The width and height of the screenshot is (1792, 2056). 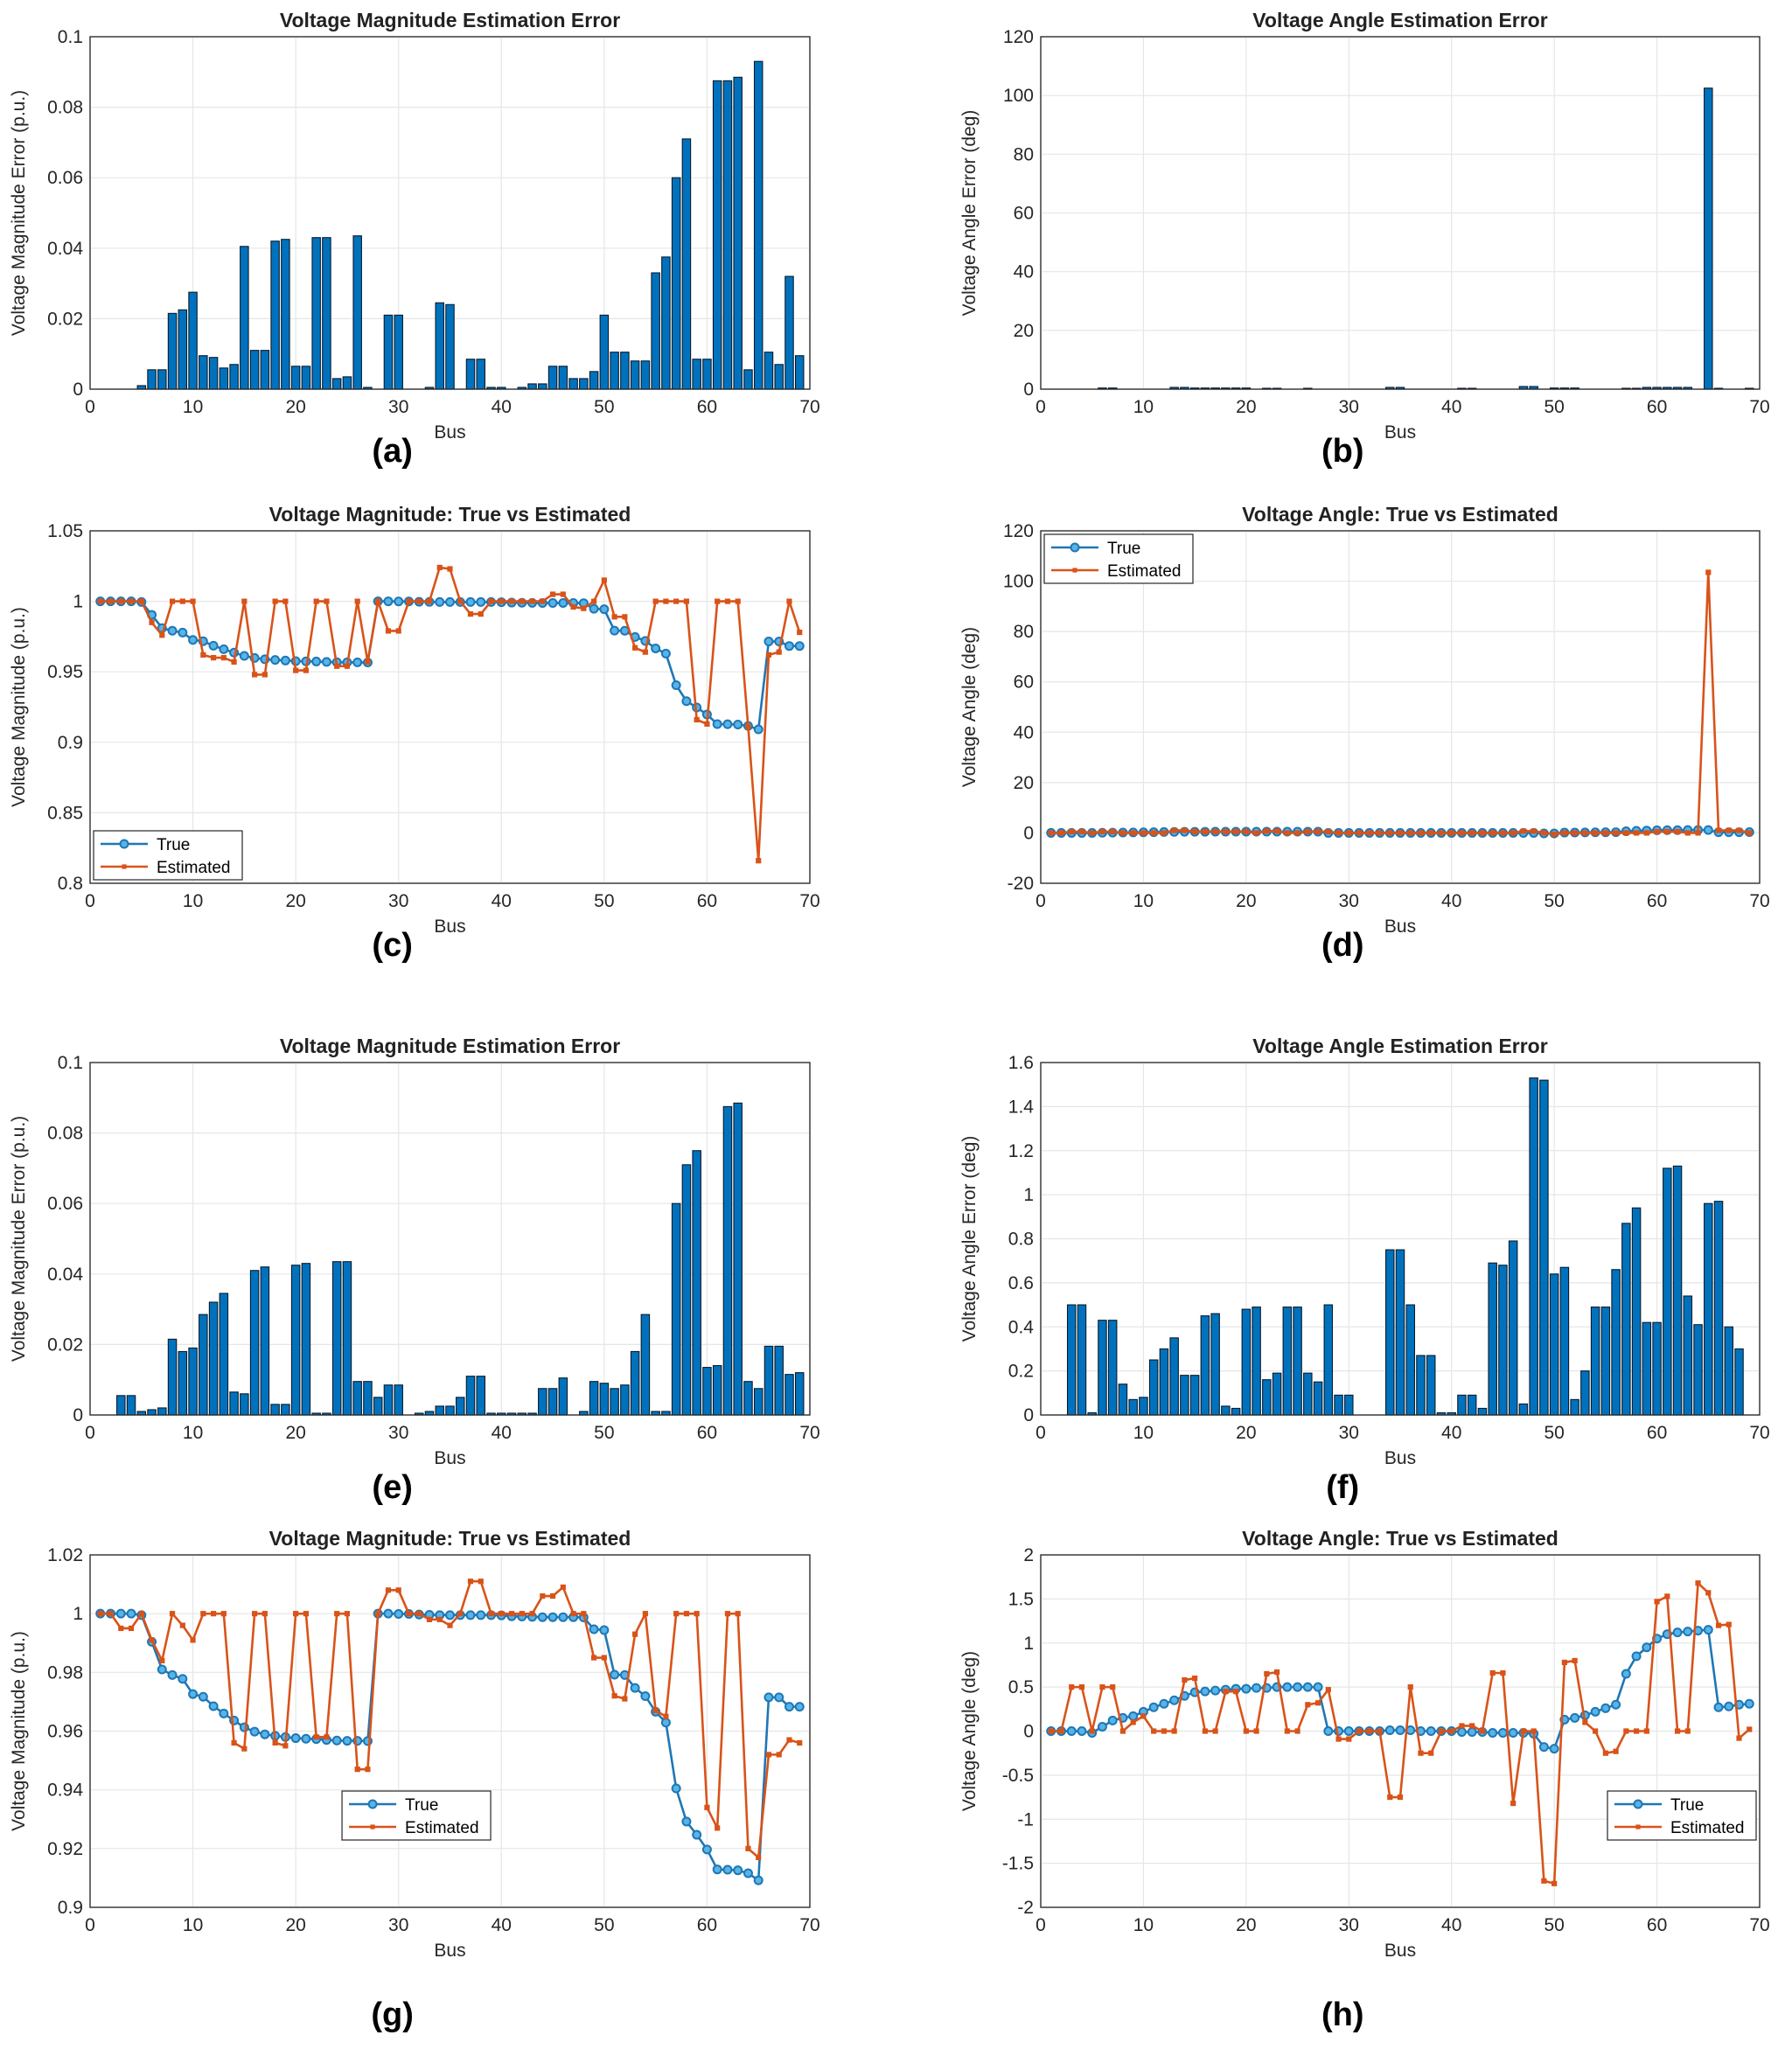 What do you see at coordinates (65, 319) in the screenshot?
I see `y-tick-label: 0.02` at bounding box center [65, 319].